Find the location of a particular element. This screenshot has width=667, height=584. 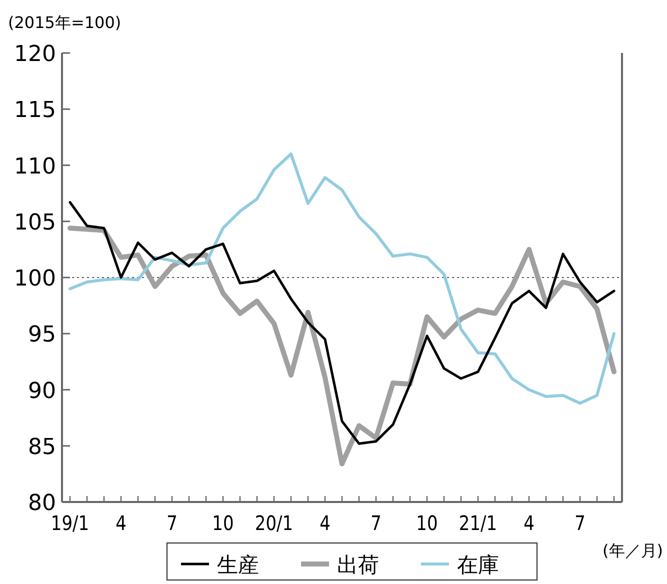

y-tick-label: 95 is located at coordinates (42, 335).